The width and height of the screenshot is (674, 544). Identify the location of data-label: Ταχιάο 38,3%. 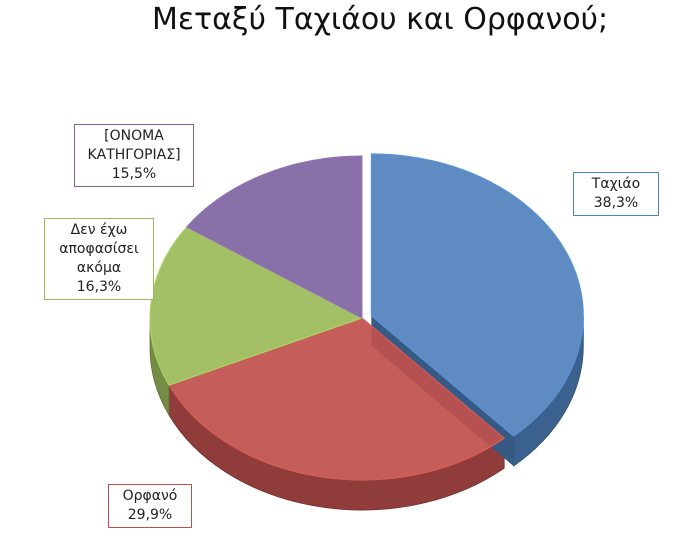
(616, 194).